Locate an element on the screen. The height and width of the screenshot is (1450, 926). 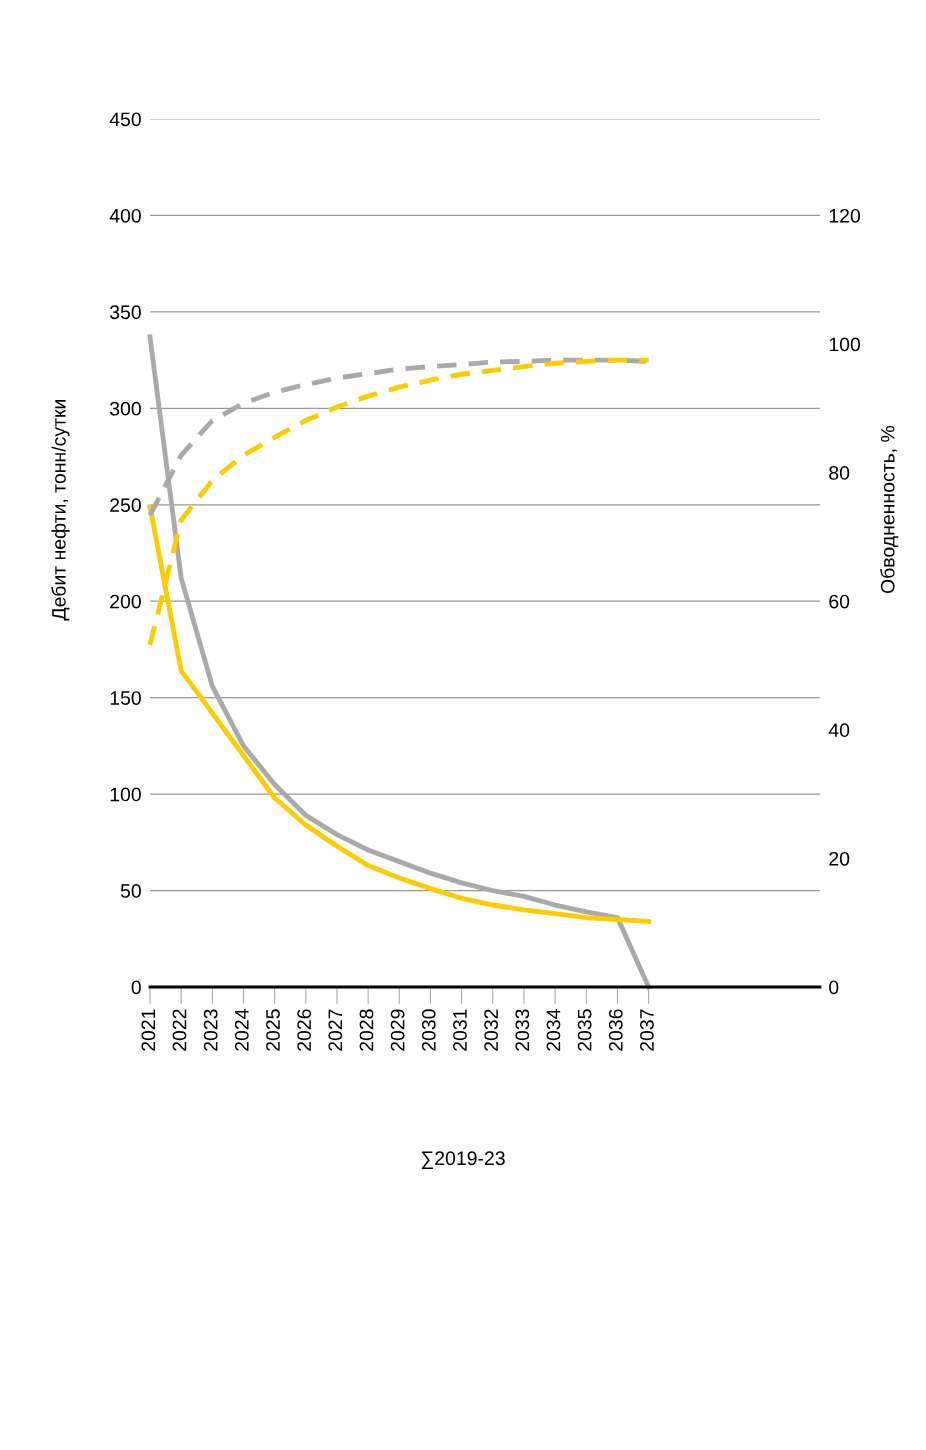
x-tick-label: 2035 is located at coordinates (584, 1030).